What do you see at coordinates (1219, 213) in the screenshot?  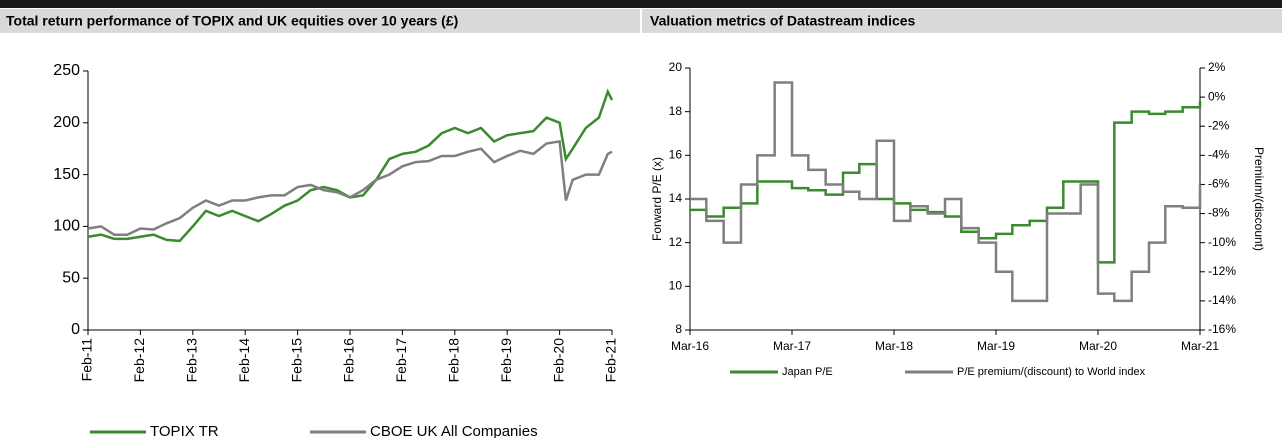 I see `y2-tick-label: -8%` at bounding box center [1219, 213].